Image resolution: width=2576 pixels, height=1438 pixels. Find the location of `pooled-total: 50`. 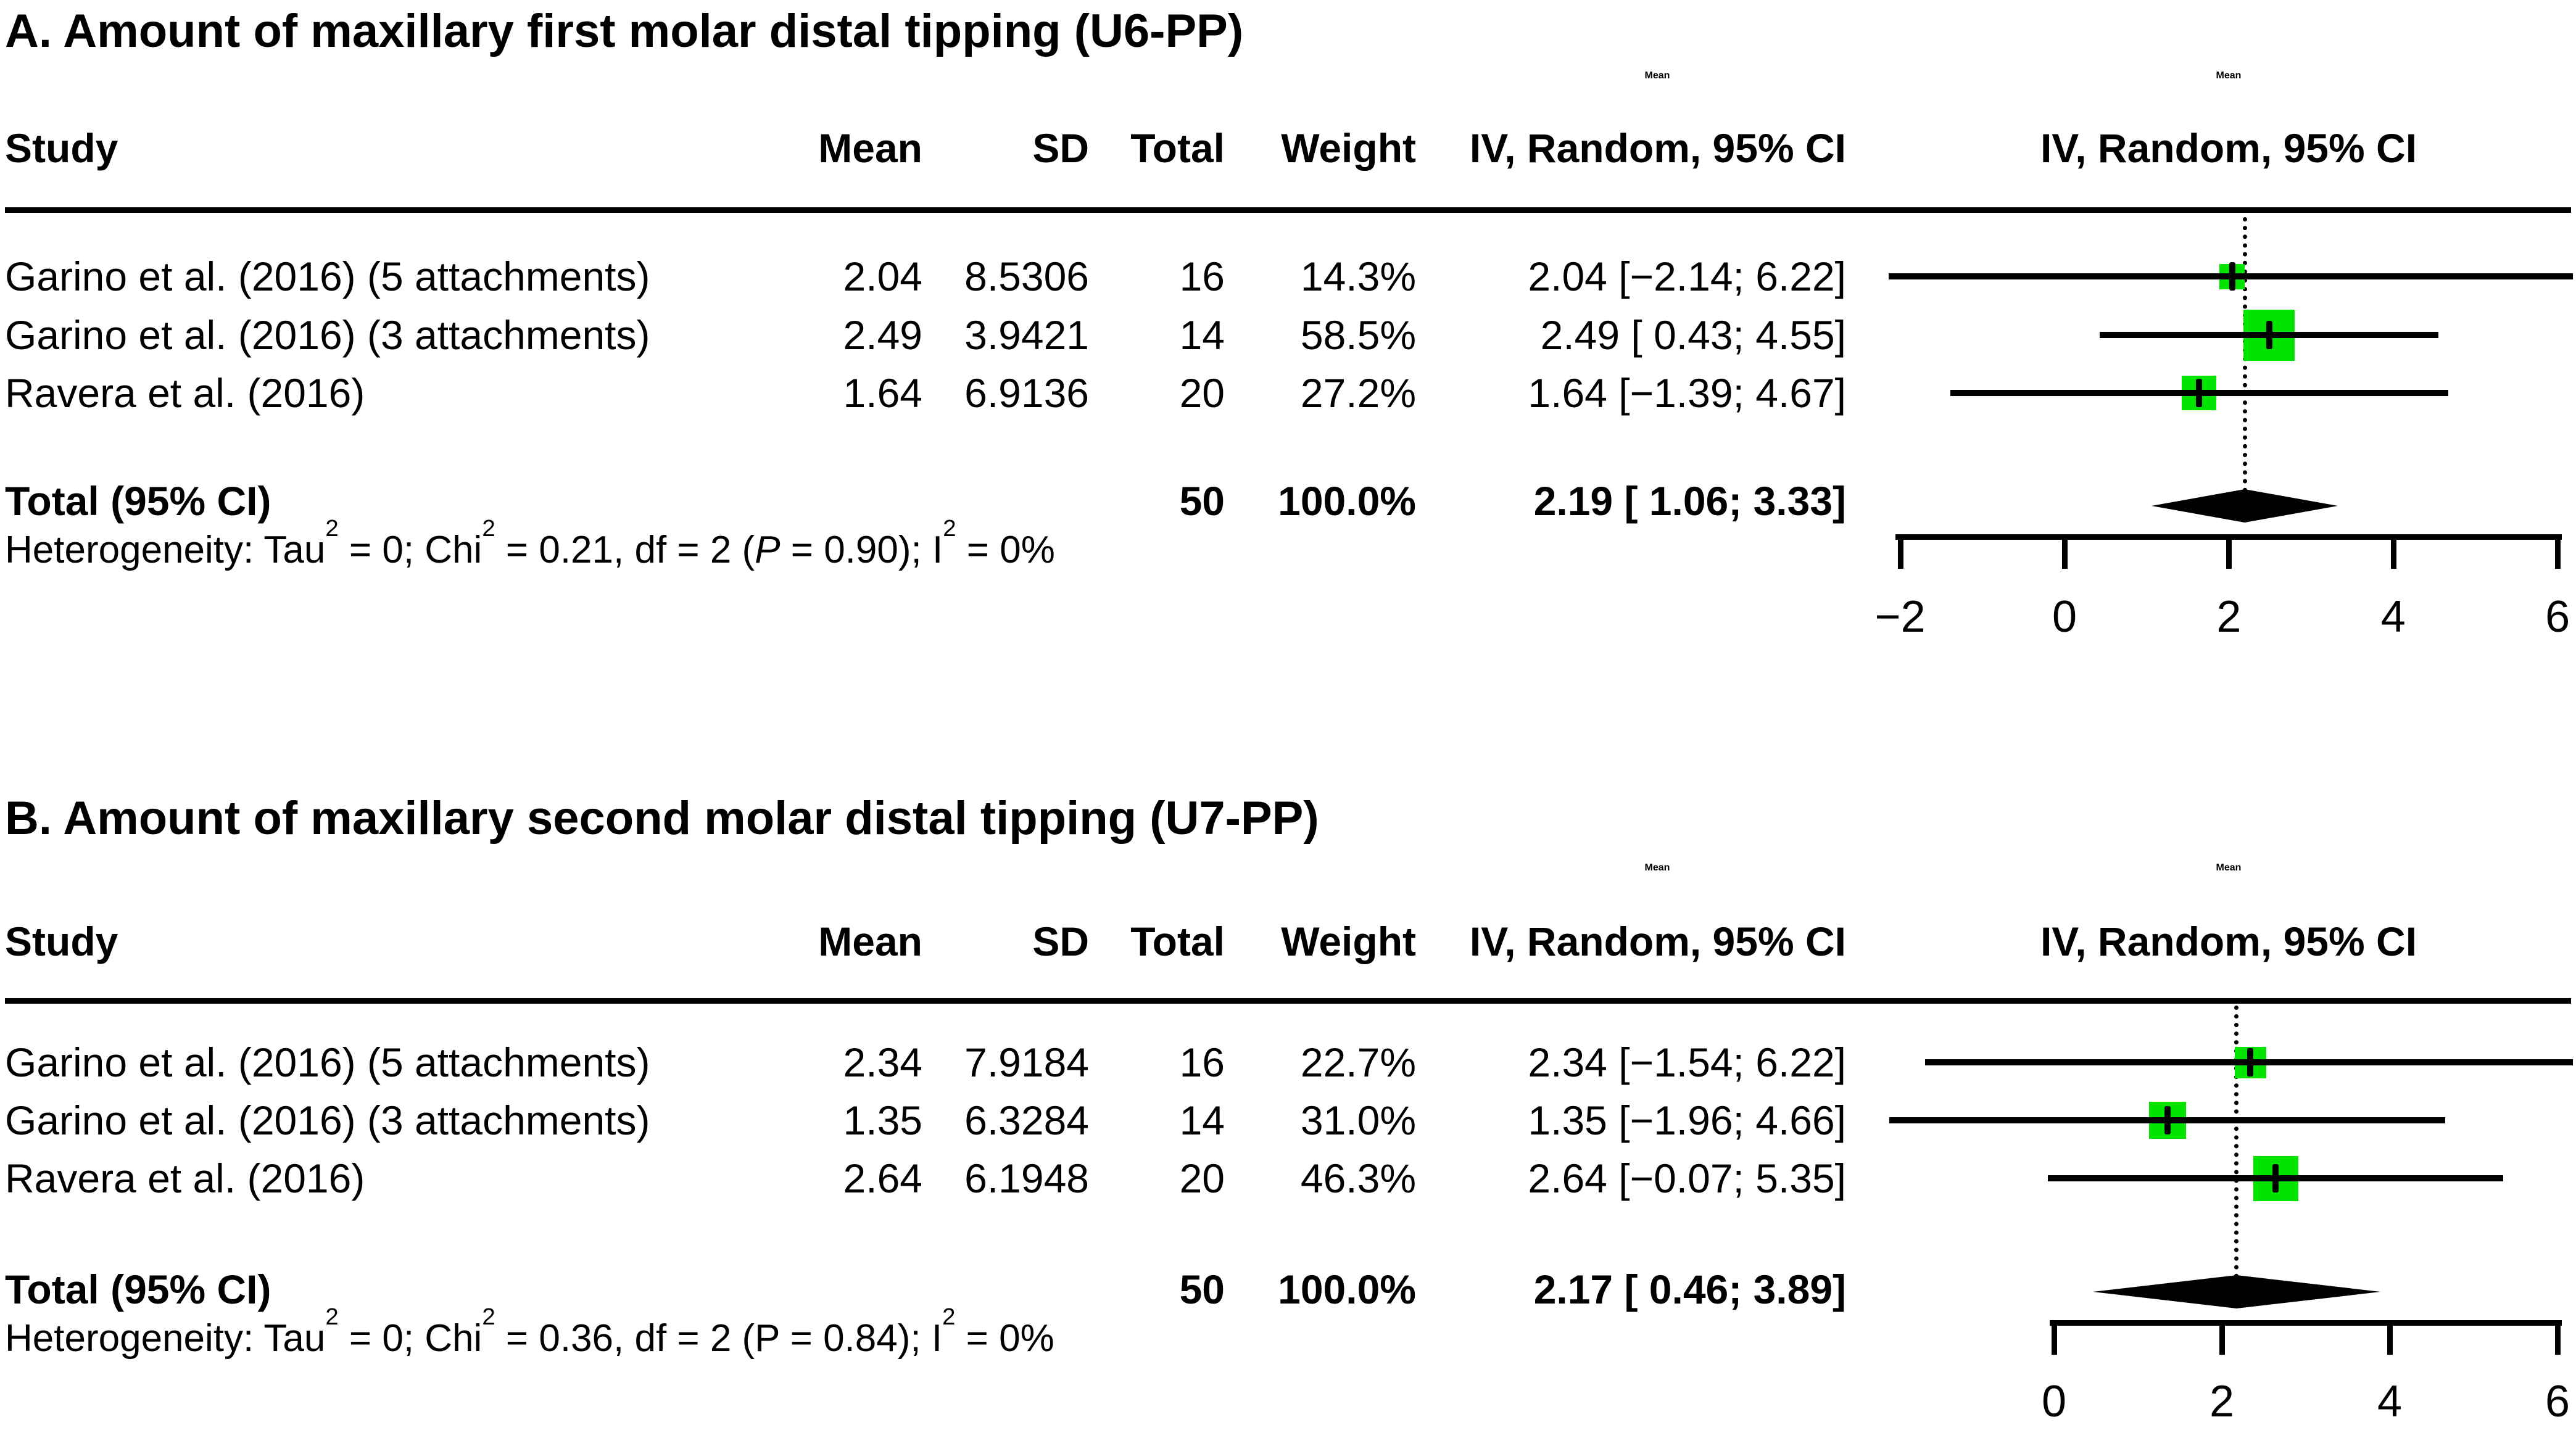

pooled-total: 50 is located at coordinates (1202, 1290).